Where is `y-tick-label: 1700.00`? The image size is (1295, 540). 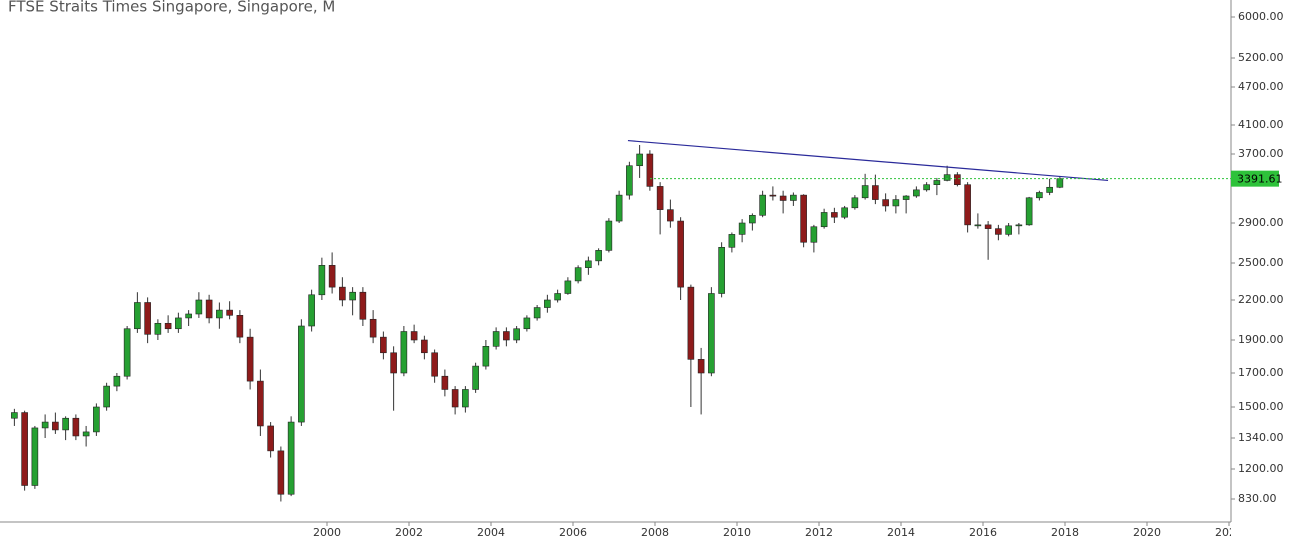
y-tick-label: 1700.00 is located at coordinates (1261, 372).